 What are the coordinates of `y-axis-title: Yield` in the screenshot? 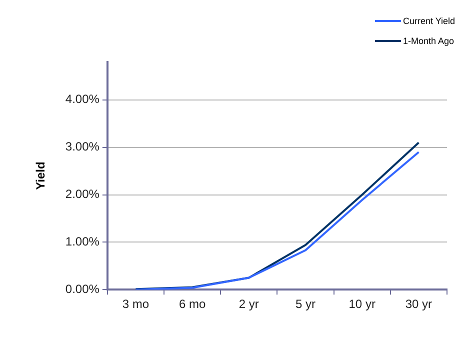 It's located at (41, 176).